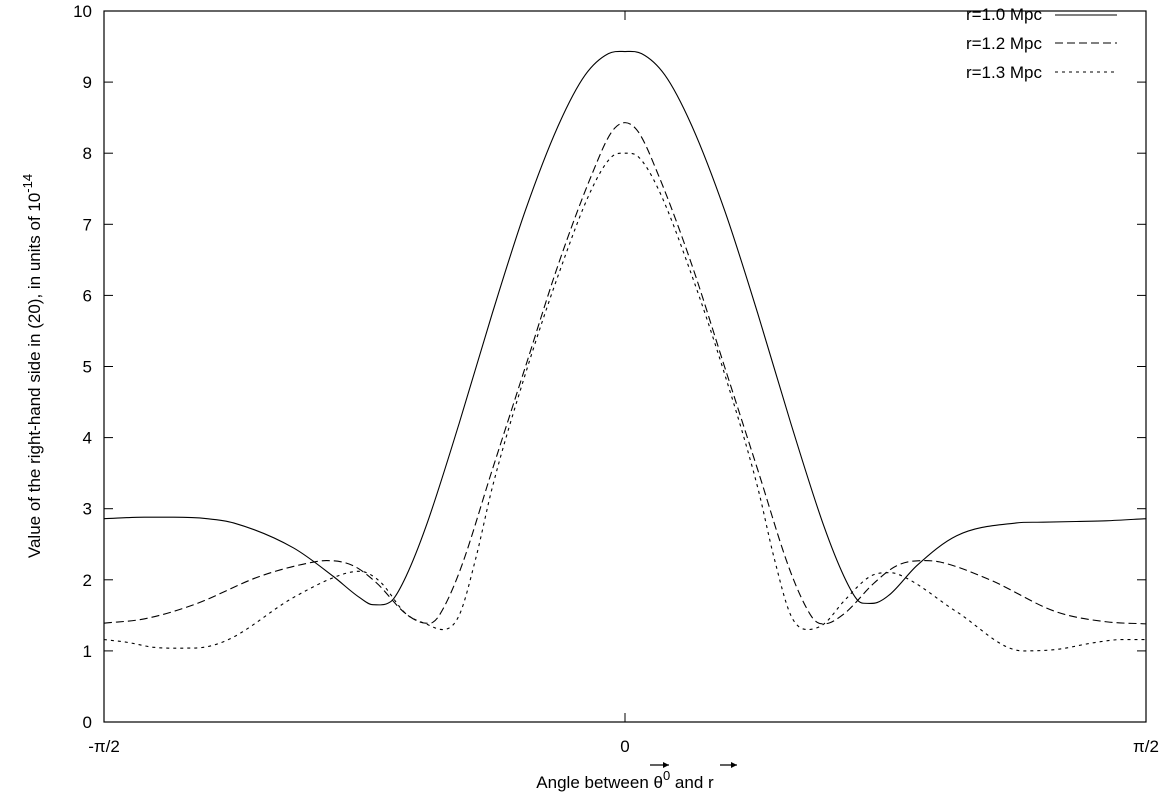 The image size is (1174, 801). I want to click on legend-label-0: r=1.0 Mpc, so click(1004, 14).